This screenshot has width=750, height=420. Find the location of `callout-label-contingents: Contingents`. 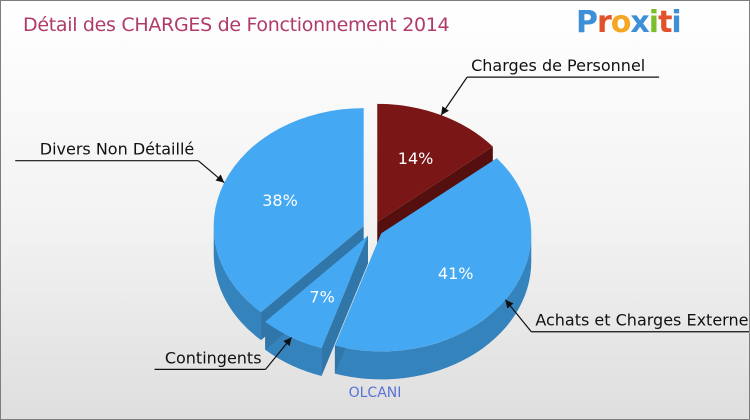

callout-label-contingents: Contingents is located at coordinates (213, 357).